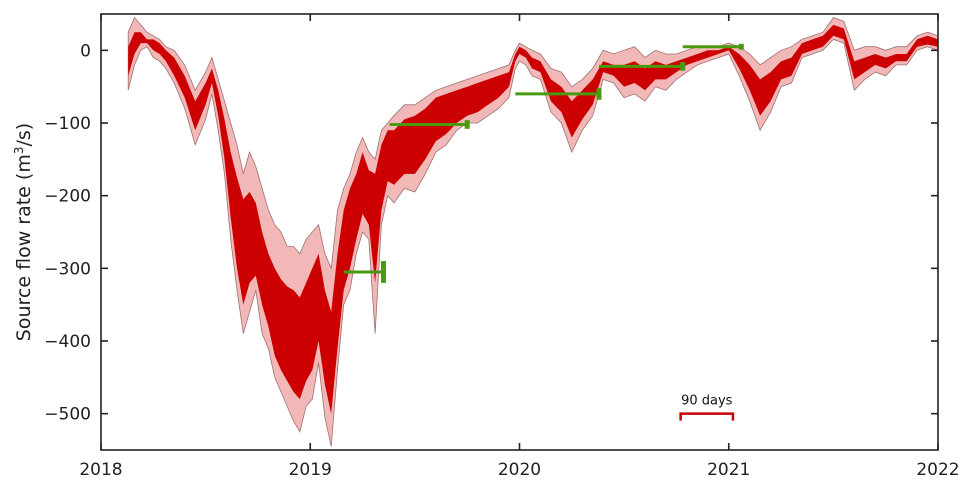 Image resolution: width=965 pixels, height=490 pixels. Describe the element at coordinates (707, 401) in the screenshot. I see `scale-bar-label: 90 days` at that location.